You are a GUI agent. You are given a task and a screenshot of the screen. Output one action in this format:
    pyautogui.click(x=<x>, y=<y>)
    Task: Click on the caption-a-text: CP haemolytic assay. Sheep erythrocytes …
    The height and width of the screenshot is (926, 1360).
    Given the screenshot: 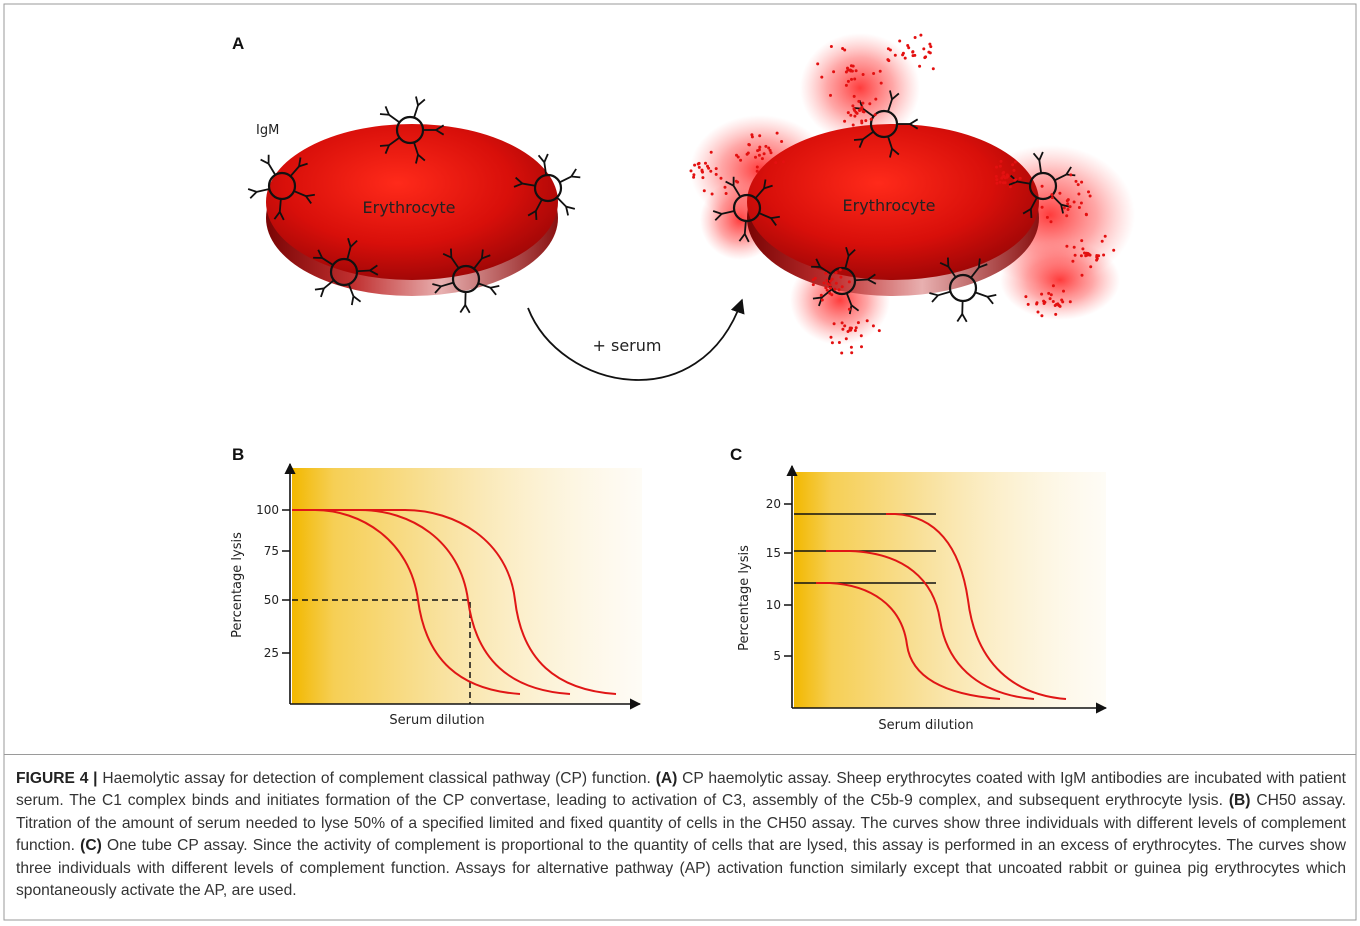 What is the action you would take?
    pyautogui.click(x=681, y=790)
    